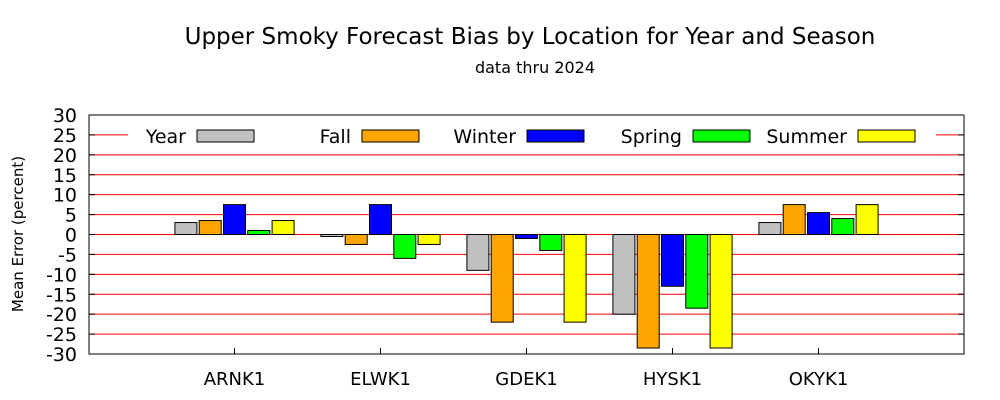  Describe the element at coordinates (697, 271) in the screenshot. I see `bar-spring-hysk1` at that location.